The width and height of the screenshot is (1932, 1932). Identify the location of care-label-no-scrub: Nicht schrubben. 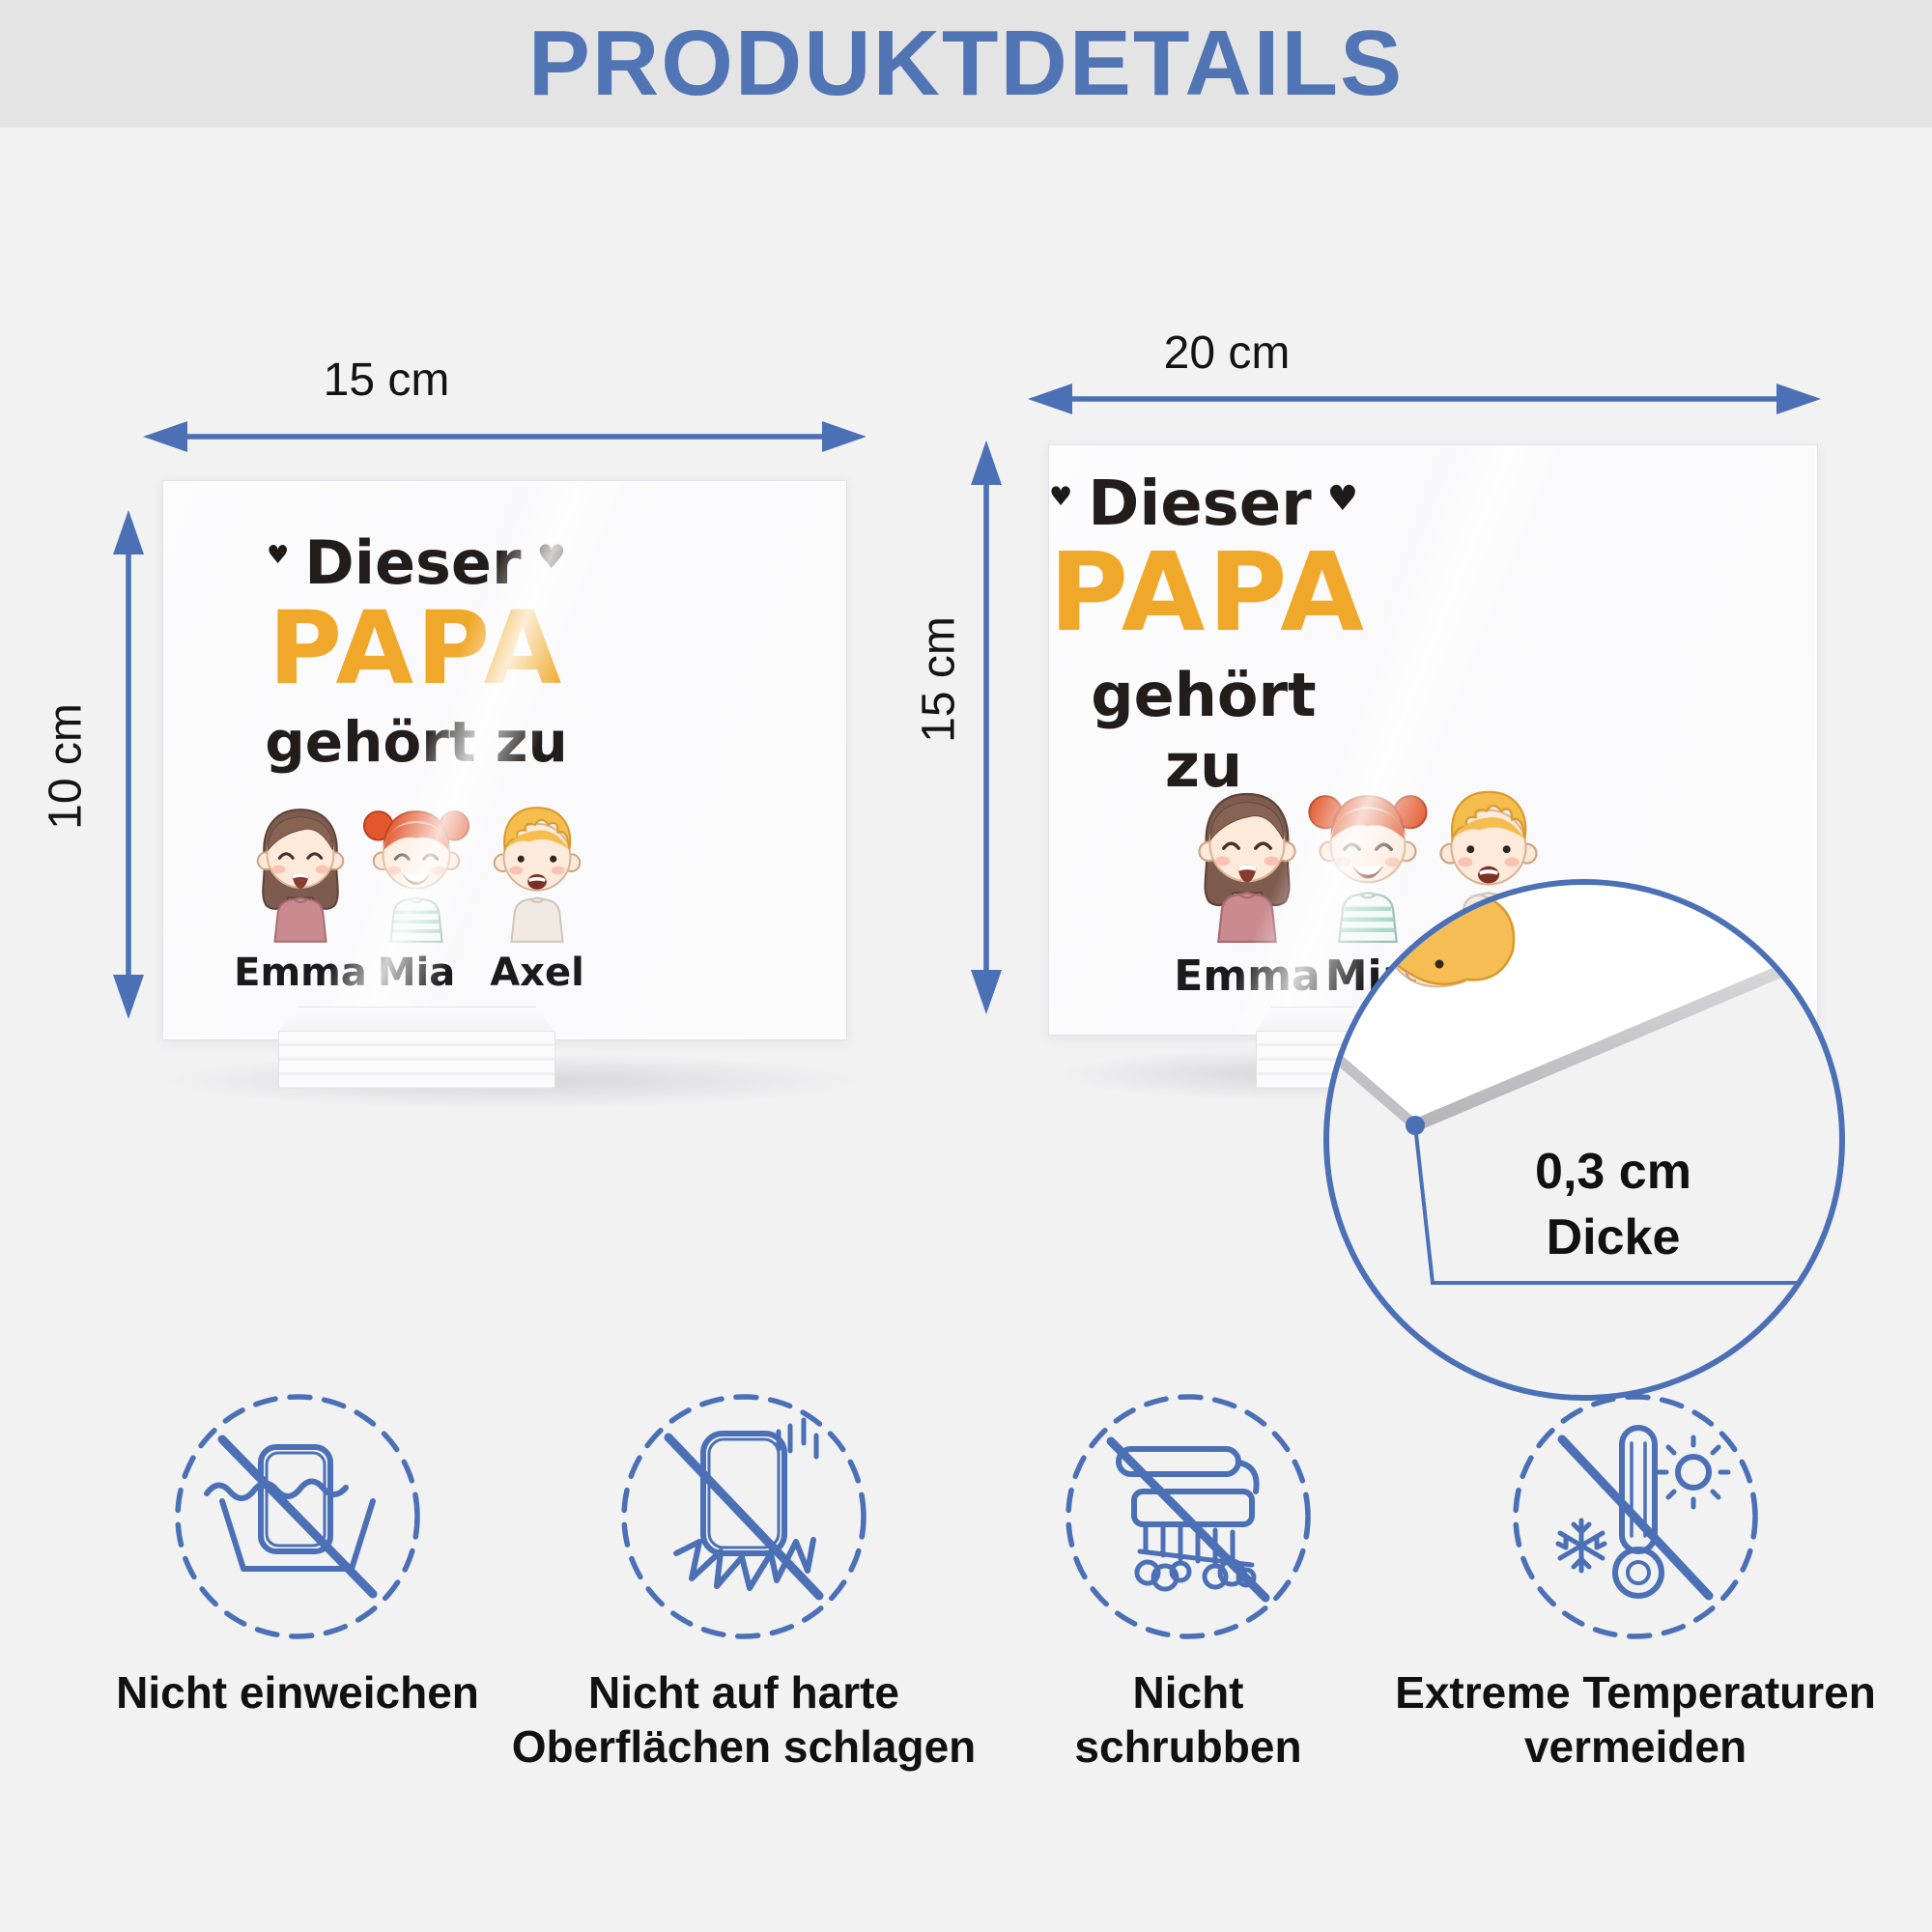
(1188, 1719).